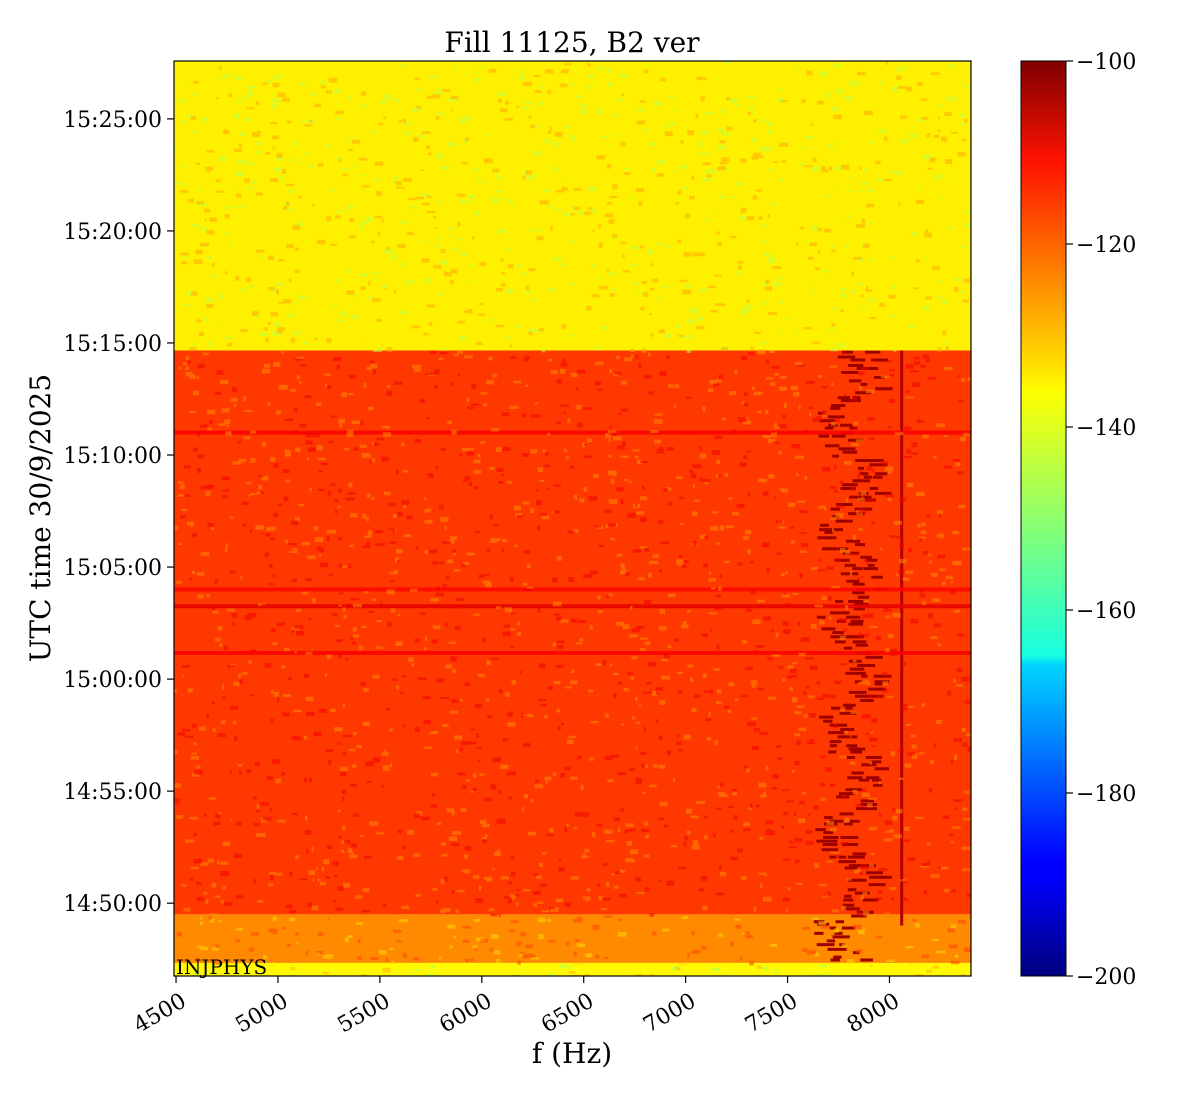 This screenshot has height=1100, width=1200. I want to click on y-tick-label: 15:20:00, so click(112, 232).